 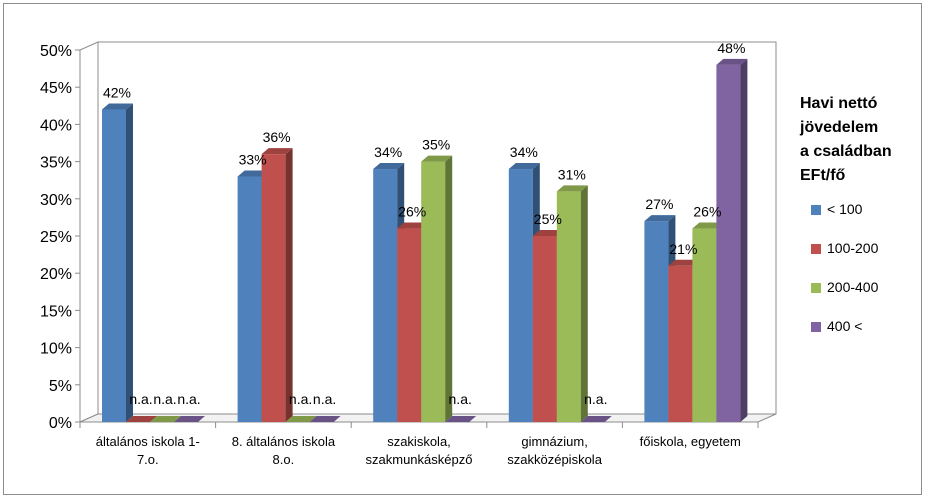 What do you see at coordinates (419, 441) in the screenshot?
I see `x-tick-label: szakiskola,` at bounding box center [419, 441].